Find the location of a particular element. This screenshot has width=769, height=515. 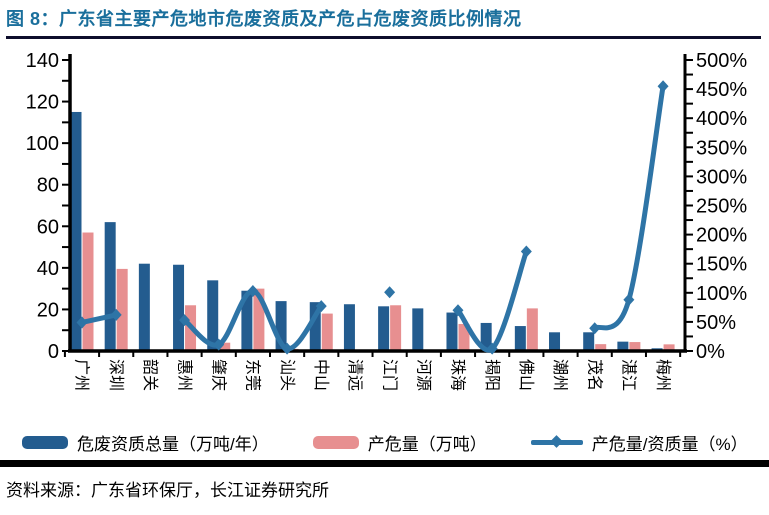

figure-title: 图 8：广东省主要产危地市危废资质及产危占危废资质比例情况 is located at coordinates (264, 19).